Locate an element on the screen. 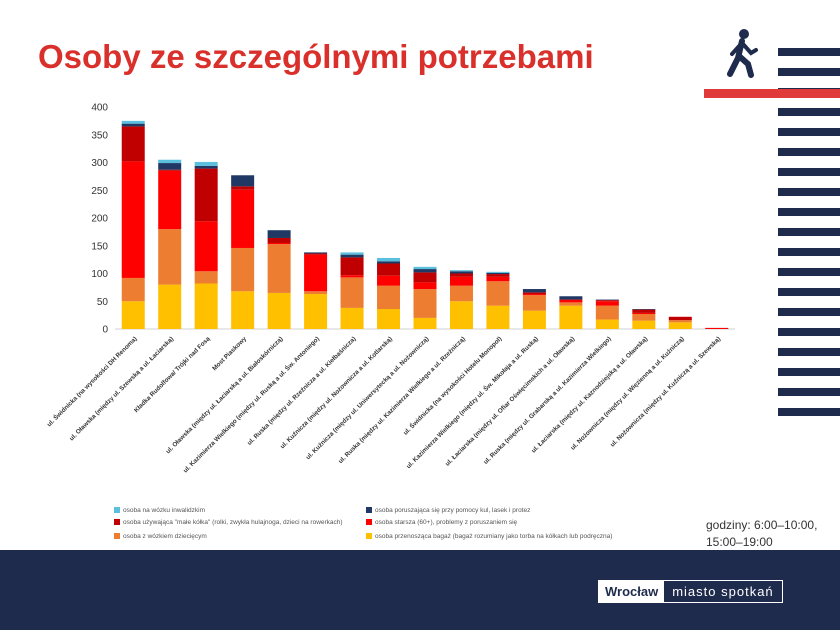 Image resolution: width=840 pixels, height=630 pixels. y-tick-label: 0 is located at coordinates (105, 330).